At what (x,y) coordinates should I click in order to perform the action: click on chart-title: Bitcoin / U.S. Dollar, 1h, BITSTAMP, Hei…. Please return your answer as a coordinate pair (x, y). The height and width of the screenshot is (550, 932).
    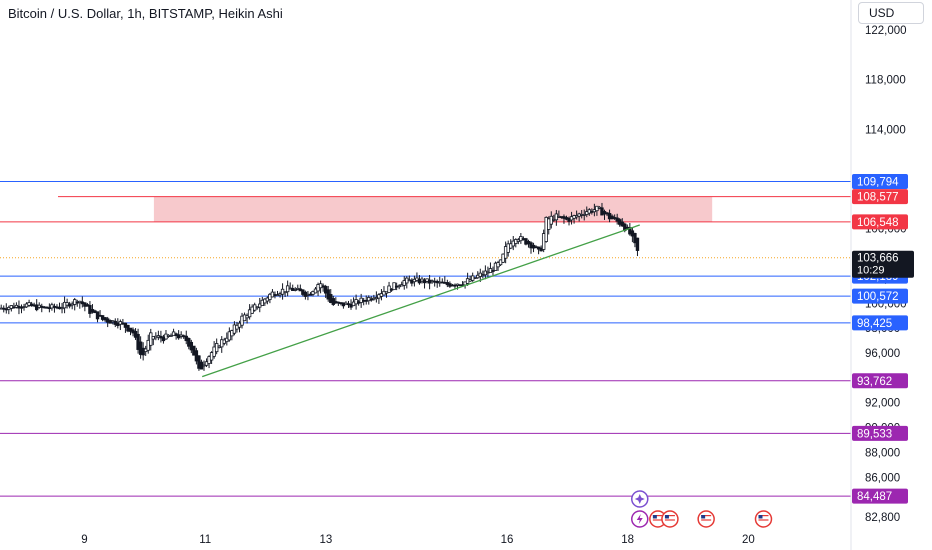
    Looking at the image, I should click on (145, 13).